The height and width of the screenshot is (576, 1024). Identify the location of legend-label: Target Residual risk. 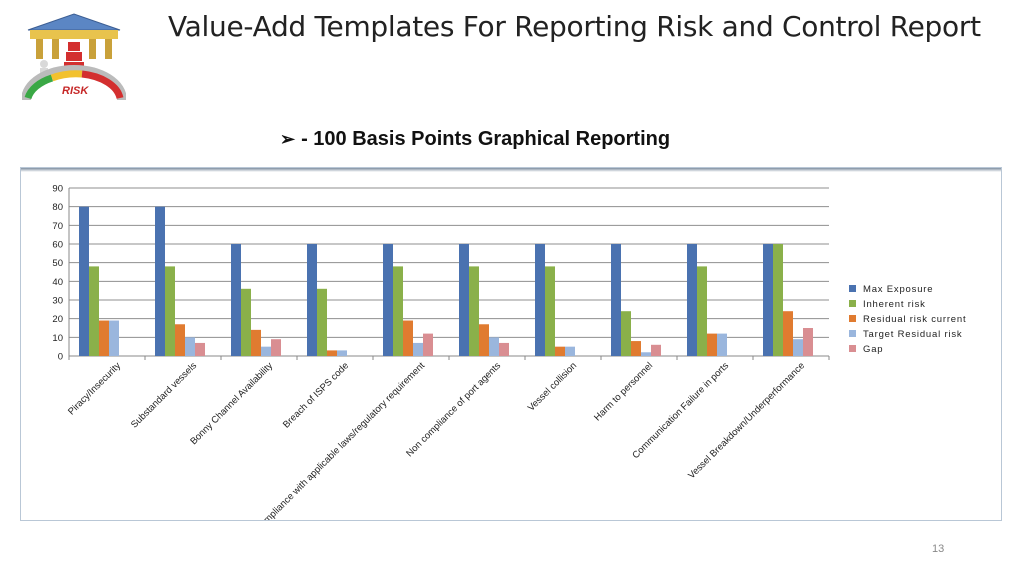
(912, 334).